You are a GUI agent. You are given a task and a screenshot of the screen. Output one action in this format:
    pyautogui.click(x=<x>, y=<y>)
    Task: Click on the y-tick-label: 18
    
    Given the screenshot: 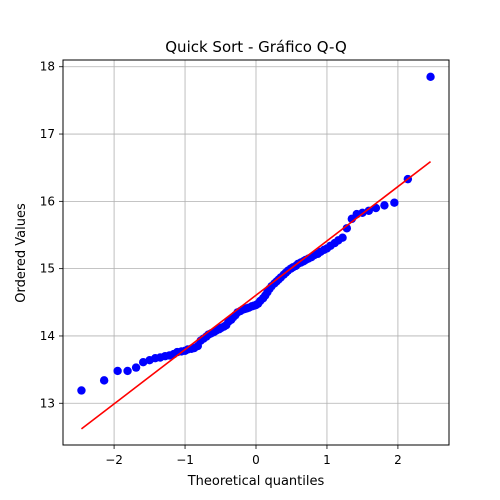 What is the action you would take?
    pyautogui.click(x=47, y=67)
    